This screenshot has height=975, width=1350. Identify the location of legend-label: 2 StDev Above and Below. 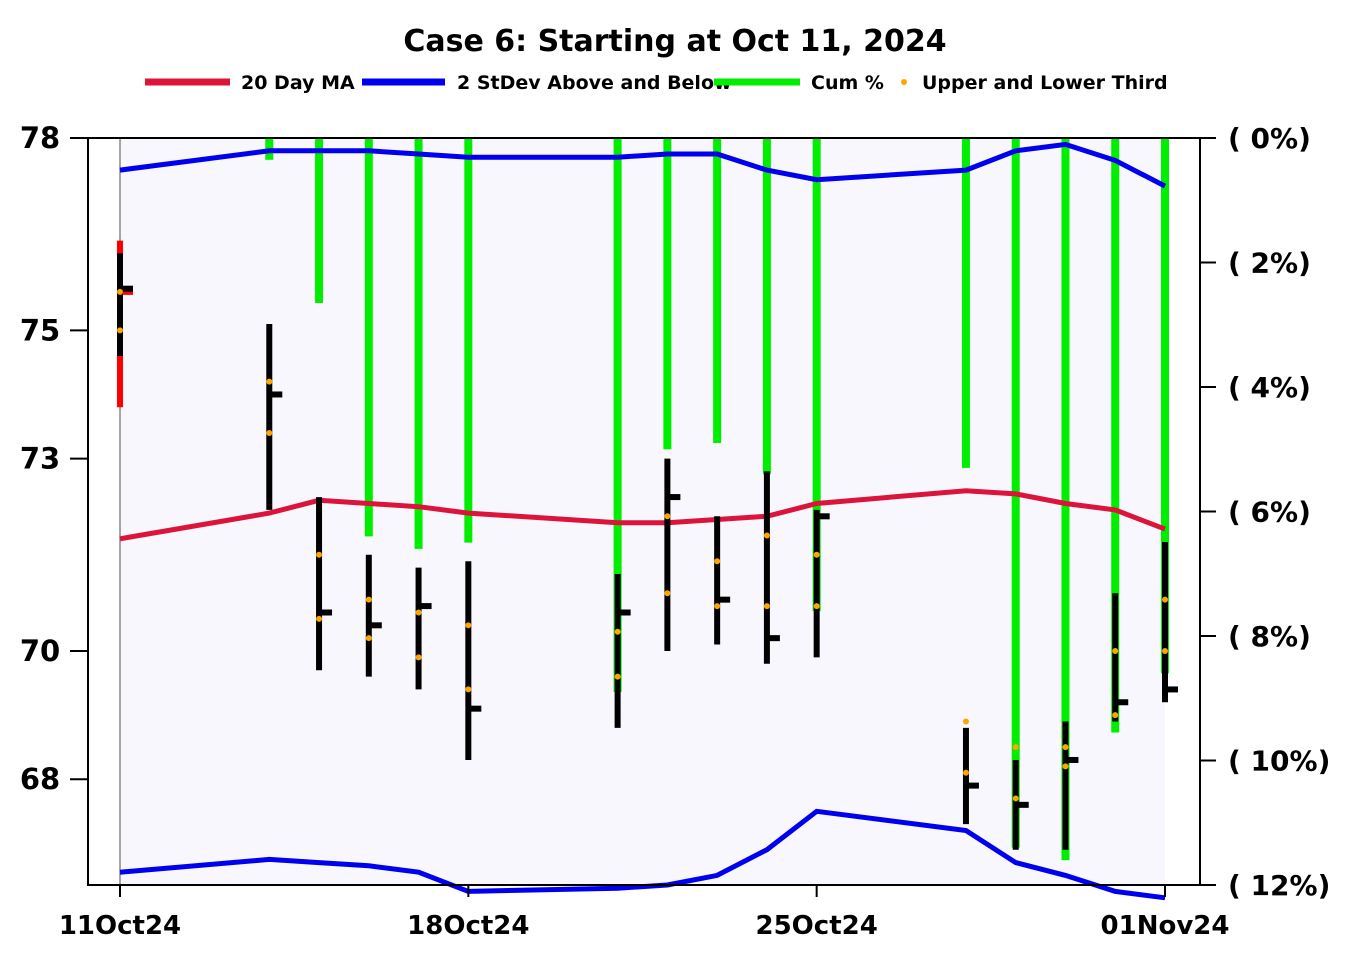
(594, 83).